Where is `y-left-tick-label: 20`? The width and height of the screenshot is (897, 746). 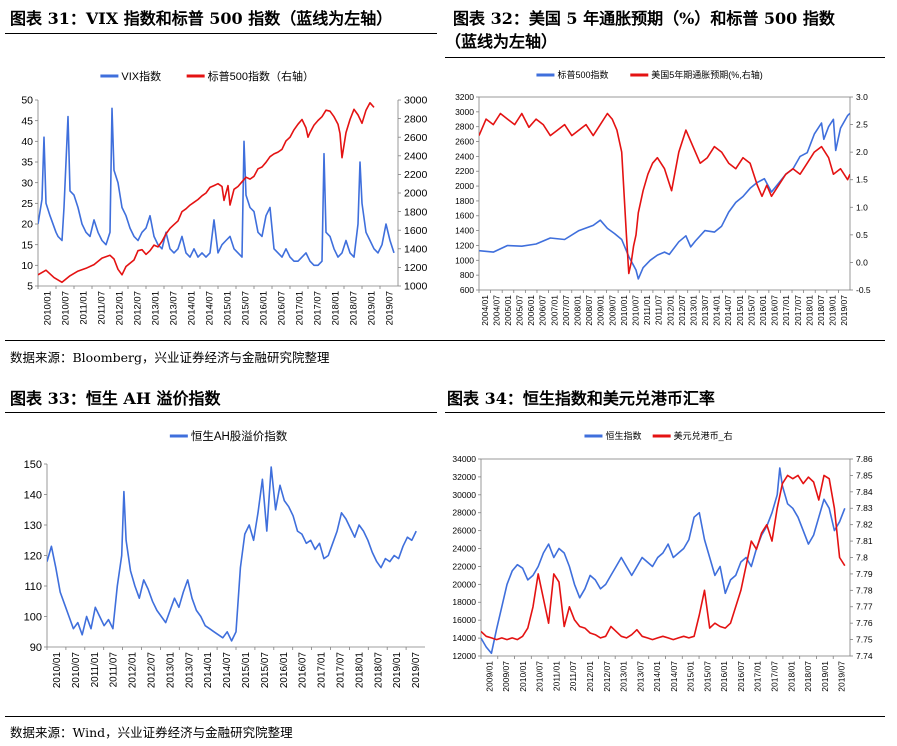
y-left-tick-label: 20 is located at coordinates (27, 225).